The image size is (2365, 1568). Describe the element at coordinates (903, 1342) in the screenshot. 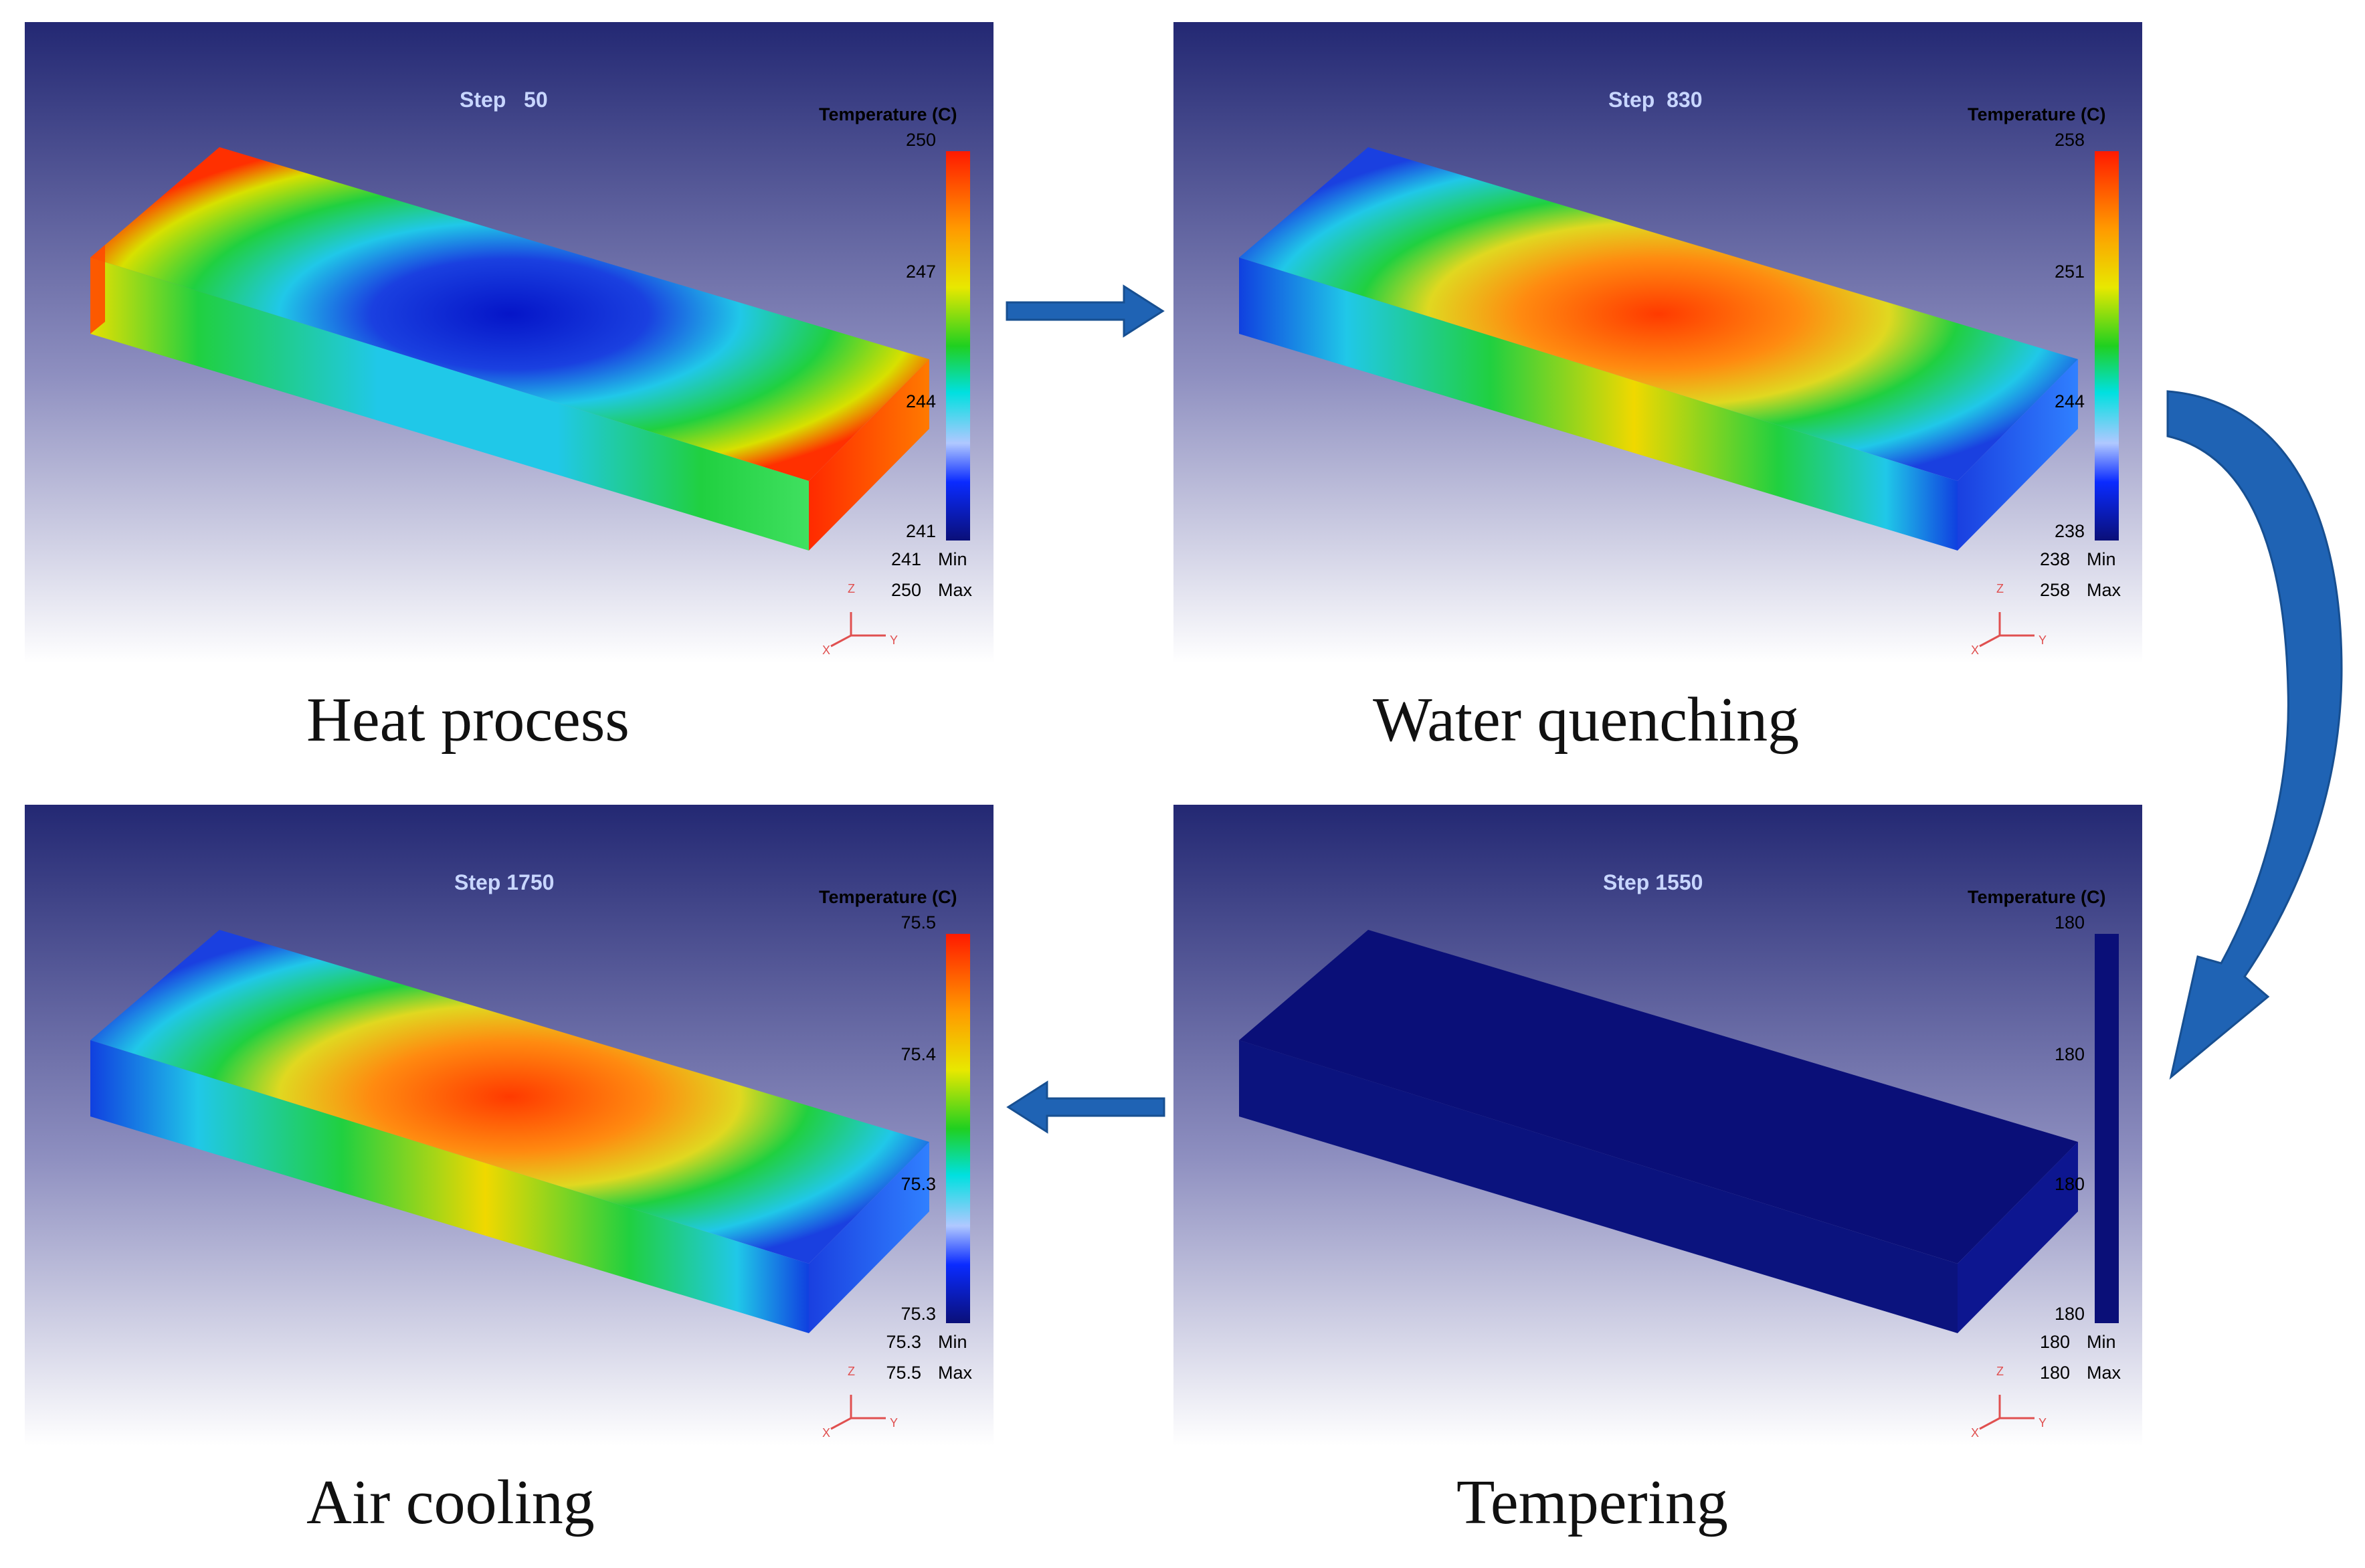

I see `min-value: 75.3` at that location.